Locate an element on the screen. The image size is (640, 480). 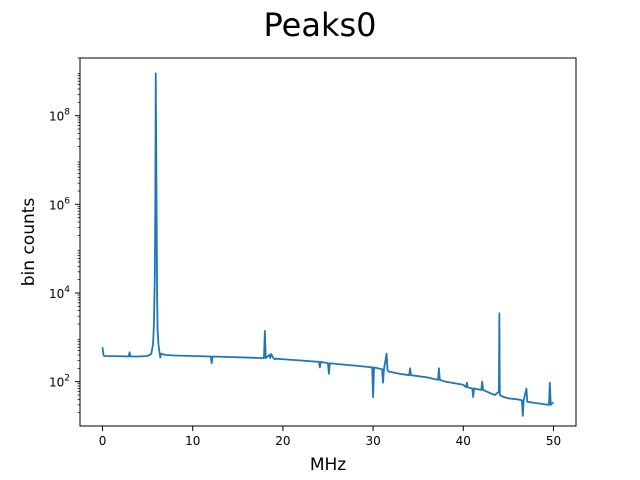
x-tick-label: 20 is located at coordinates (282, 441).